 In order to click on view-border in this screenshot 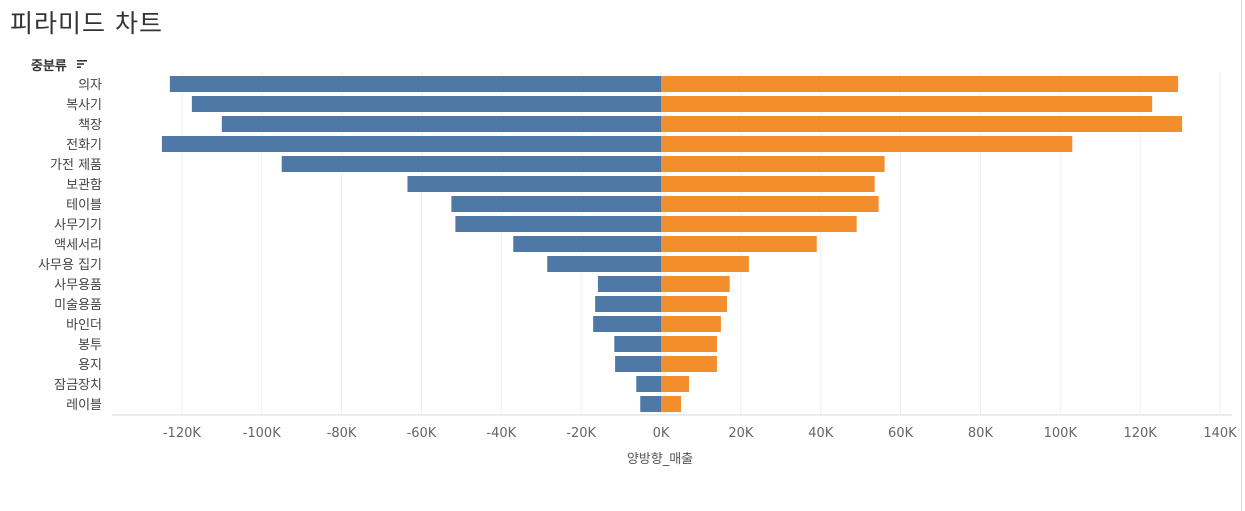, I will do `click(1241, 255)`.